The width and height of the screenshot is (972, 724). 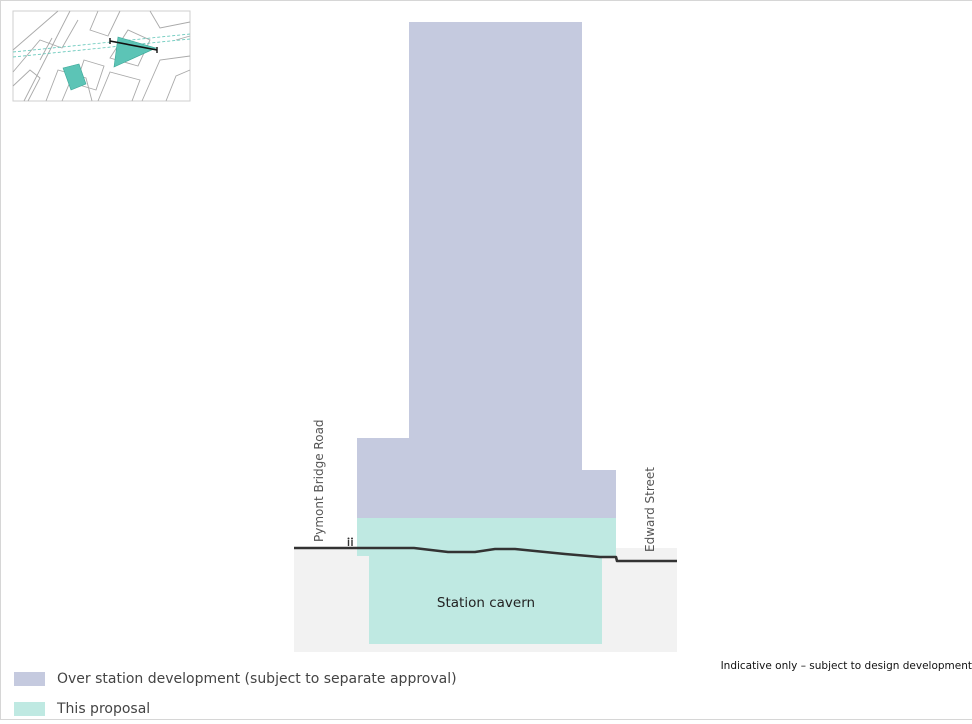 What do you see at coordinates (101, 56) in the screenshot?
I see `site-key-map` at bounding box center [101, 56].